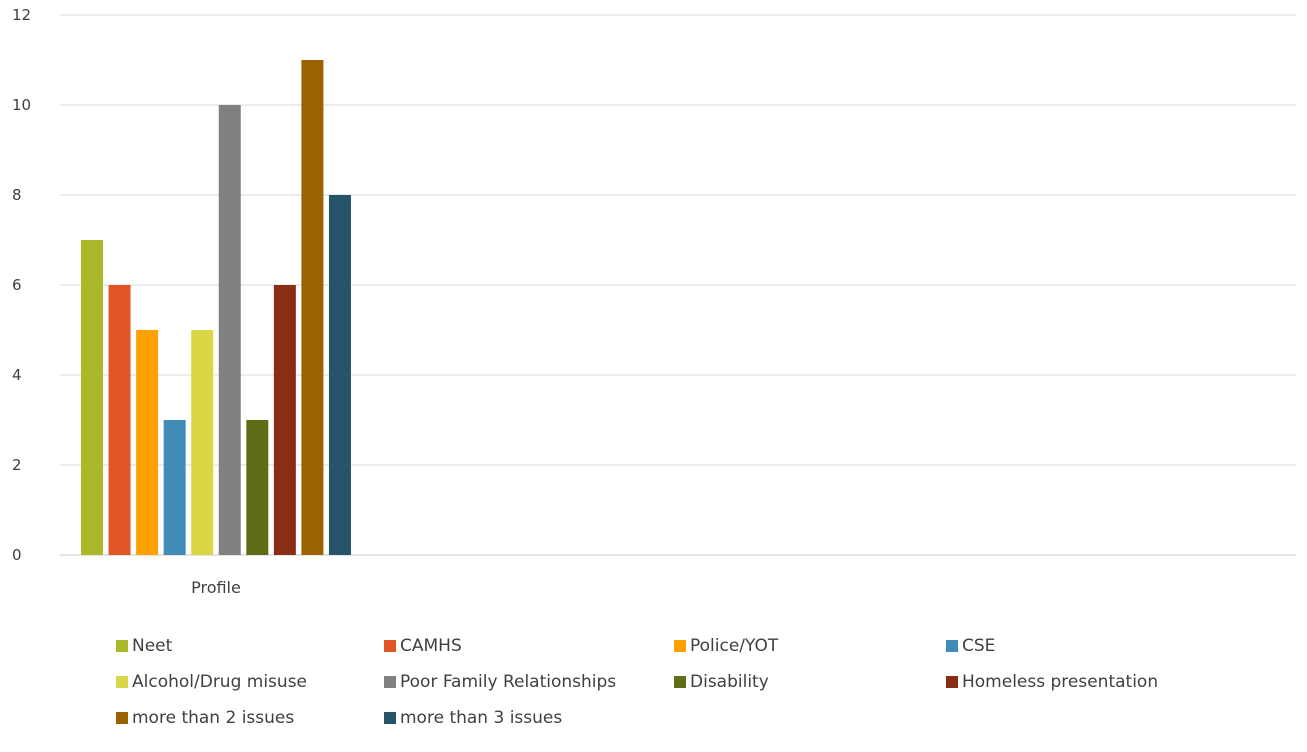  I want to click on bar-camhs, so click(119, 420).